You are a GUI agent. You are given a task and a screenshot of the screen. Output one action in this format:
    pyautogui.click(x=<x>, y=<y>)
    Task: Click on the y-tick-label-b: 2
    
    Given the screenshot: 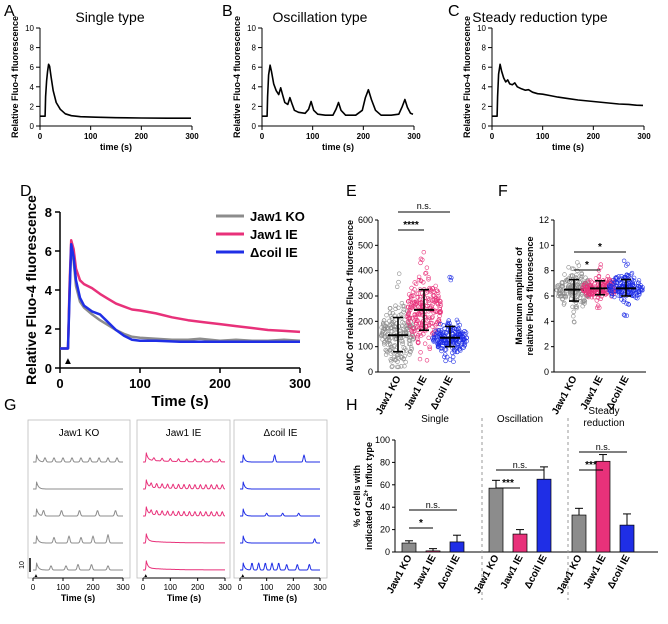 What is the action you would take?
    pyautogui.click(x=254, y=106)
    